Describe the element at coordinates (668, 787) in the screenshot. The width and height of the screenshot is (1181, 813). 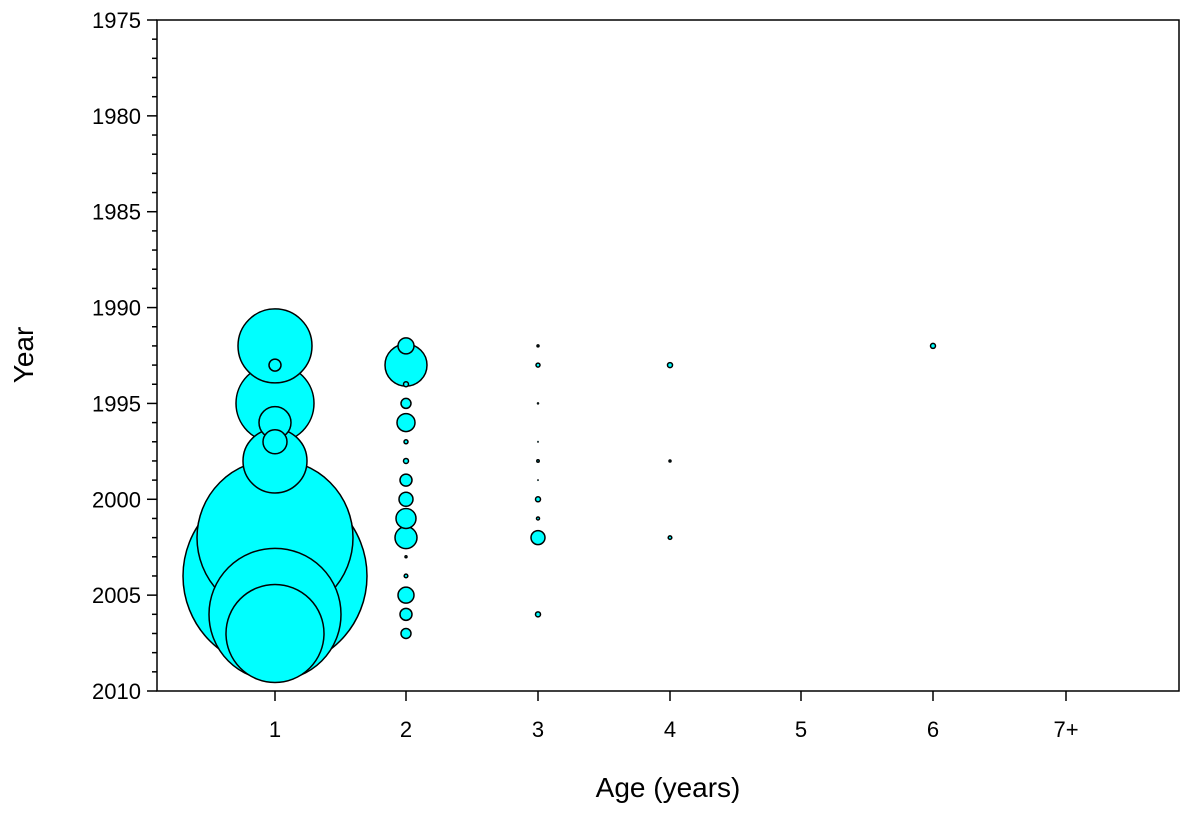
I see `x-axis-title: Age (years)` at that location.